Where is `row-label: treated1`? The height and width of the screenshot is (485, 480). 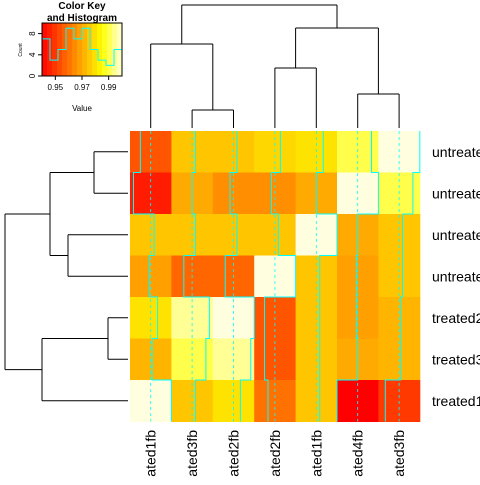
row-label: treated1 is located at coordinates (456, 401).